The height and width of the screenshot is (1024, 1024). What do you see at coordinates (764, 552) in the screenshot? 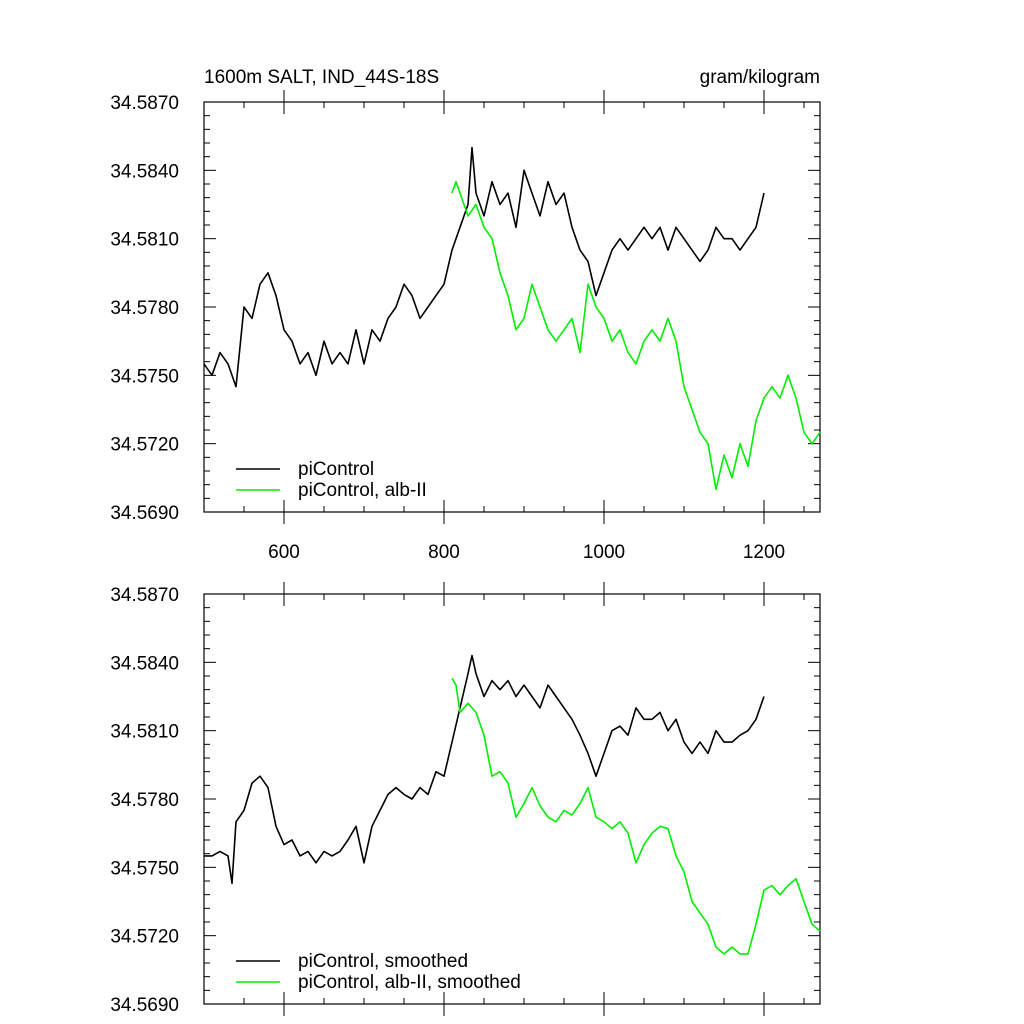
I see `x-tick-label: 1200` at bounding box center [764, 552].